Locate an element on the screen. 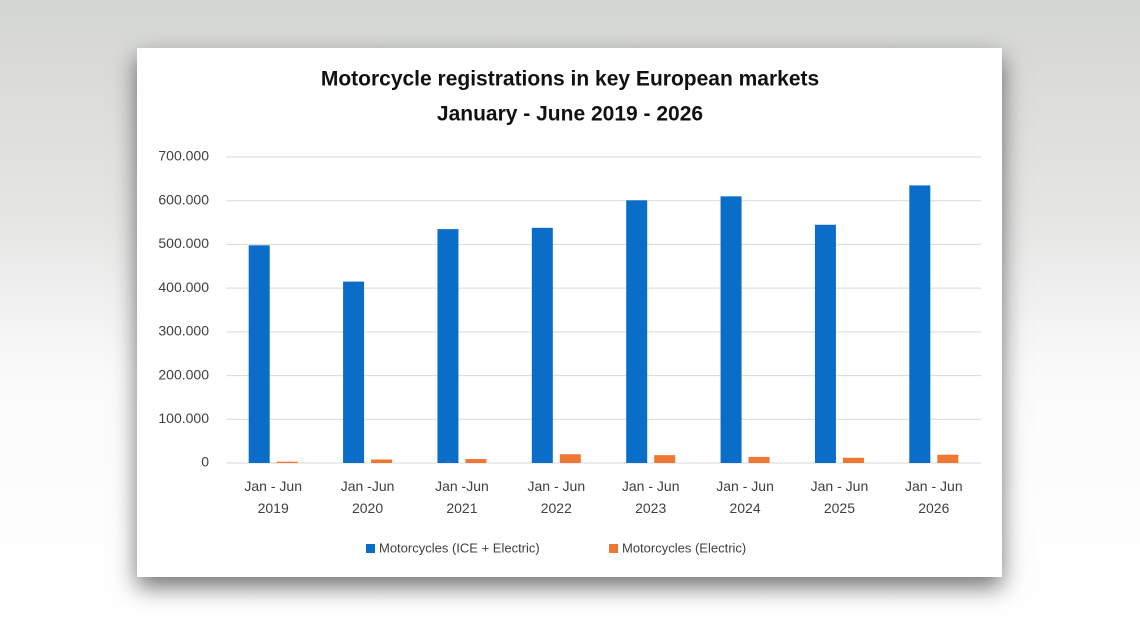 The height and width of the screenshot is (640, 1140). y-tick-label: 100.000 is located at coordinates (183, 418).